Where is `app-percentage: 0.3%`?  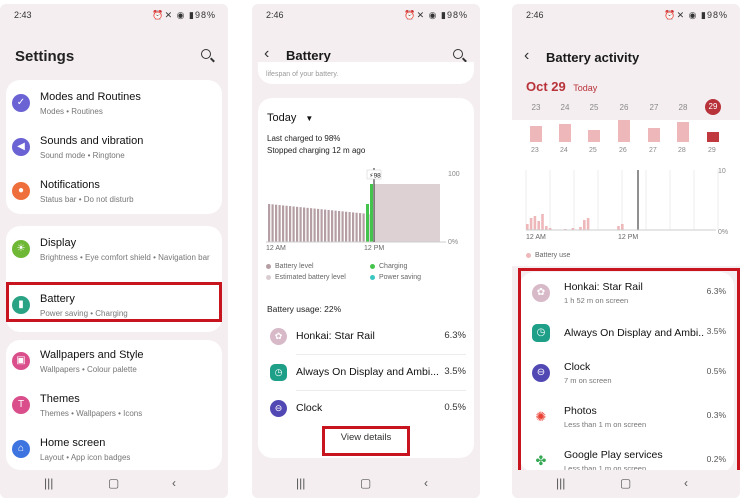
app-percentage: 0.3% is located at coordinates (716, 415).